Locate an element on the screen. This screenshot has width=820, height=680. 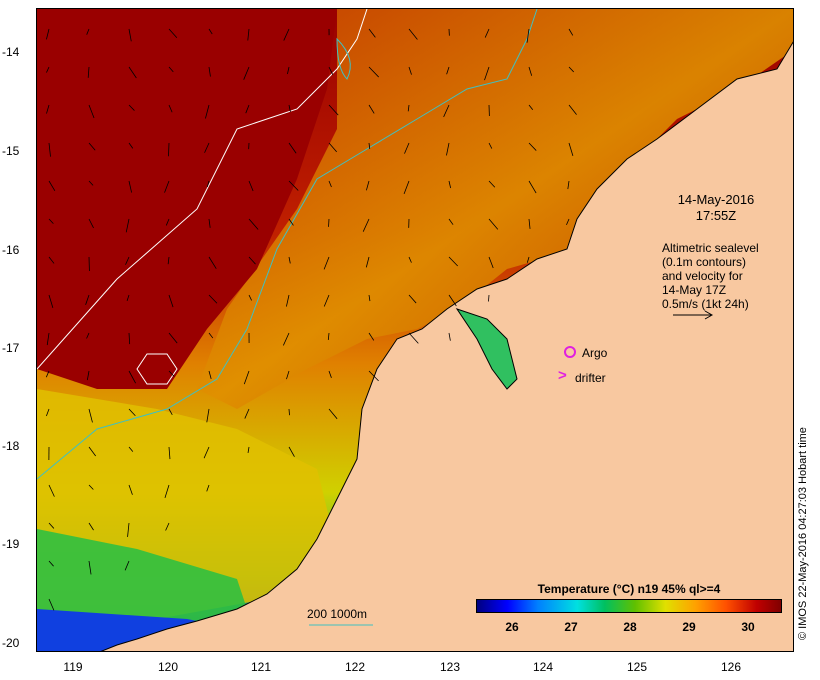
colorbar-tick: 27 is located at coordinates (571, 627).